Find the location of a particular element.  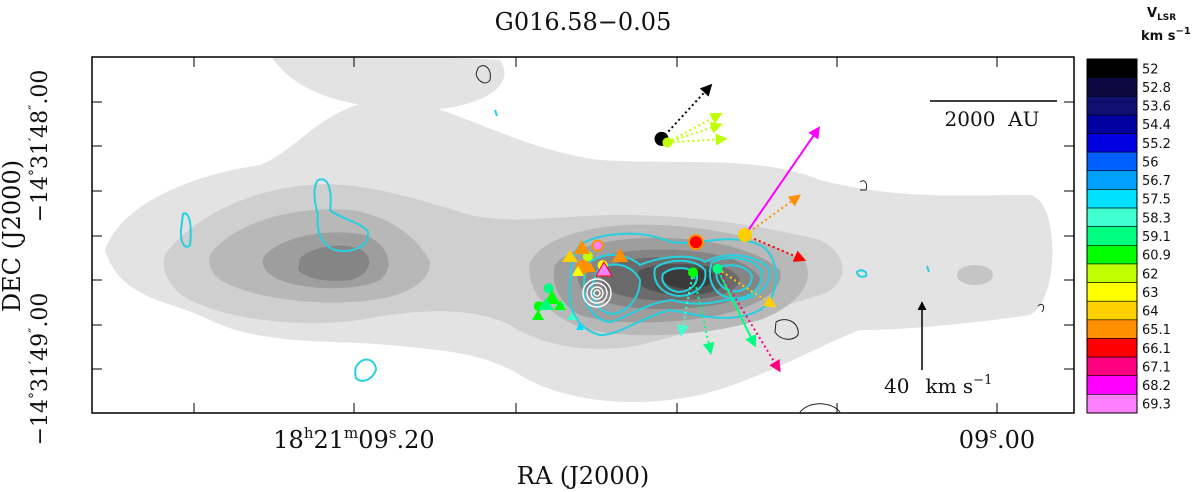

colorbar-tick-label: 54.4 is located at coordinates (1156, 125).